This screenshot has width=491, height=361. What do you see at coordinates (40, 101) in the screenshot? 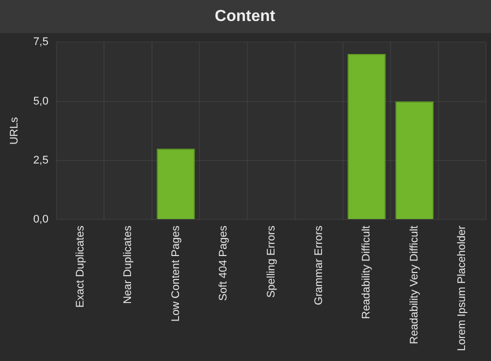
I see `y-tick-label: 5,0` at bounding box center [40, 101].